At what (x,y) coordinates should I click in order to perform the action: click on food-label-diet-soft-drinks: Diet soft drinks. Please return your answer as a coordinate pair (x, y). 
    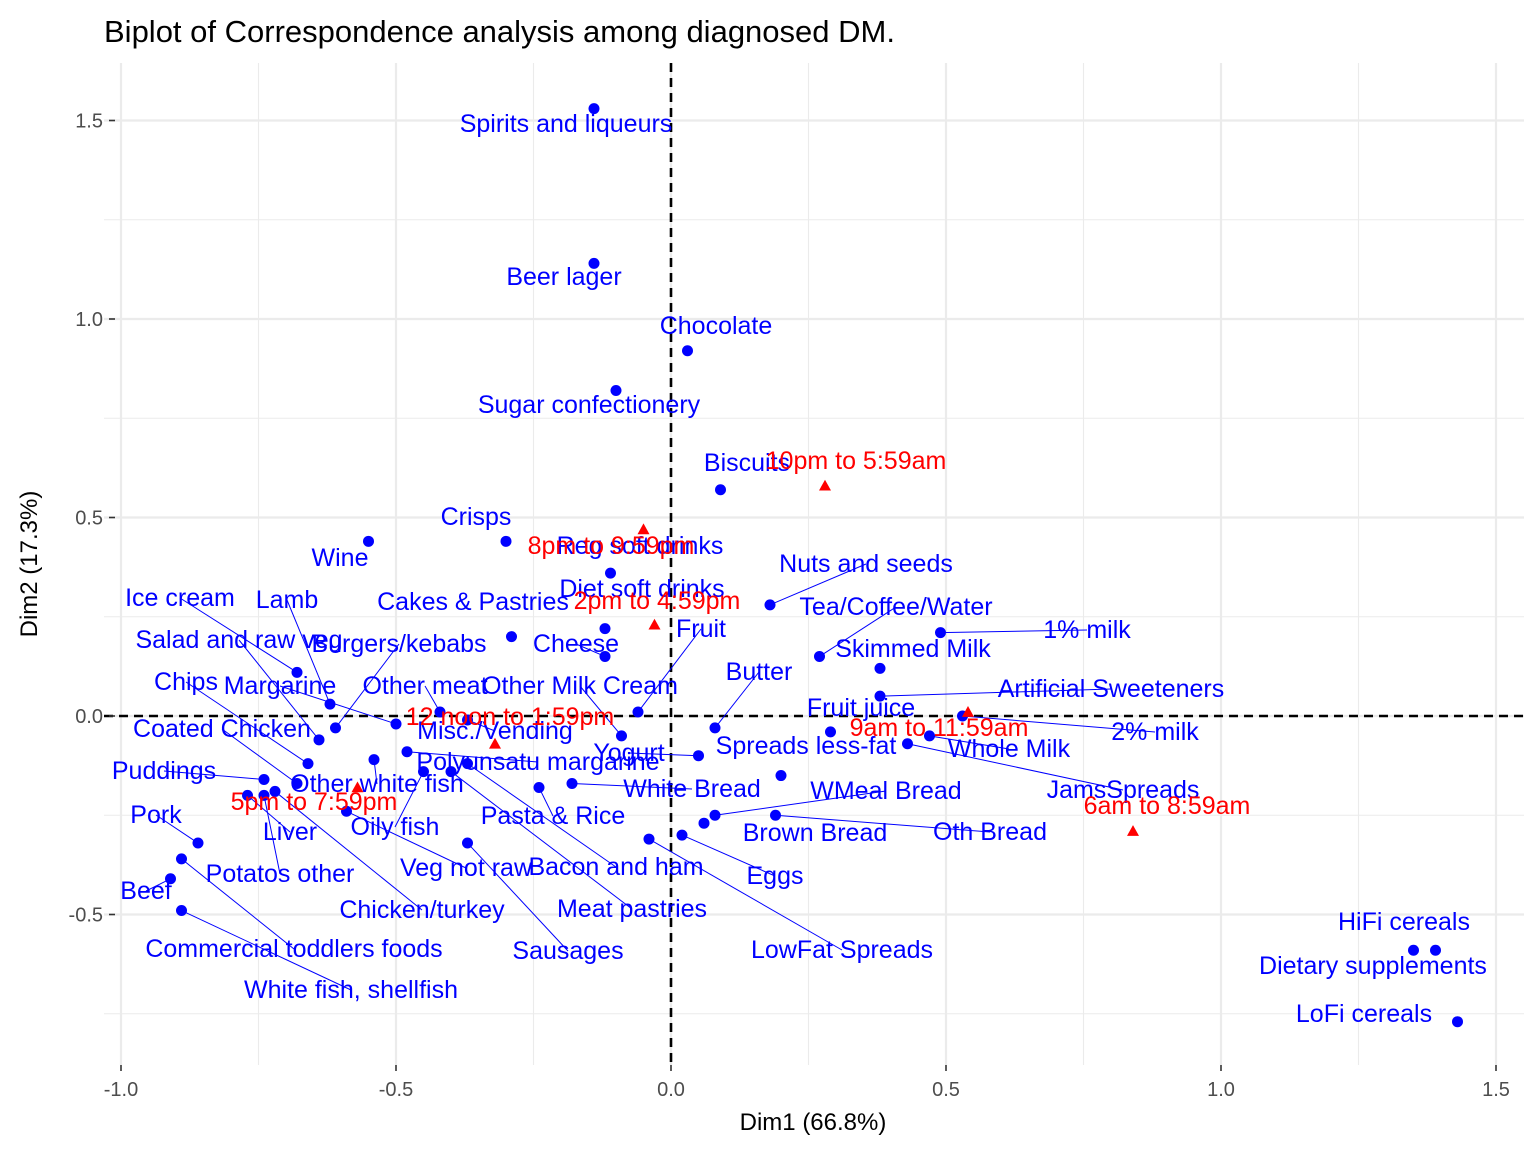
    Looking at the image, I should click on (641, 589).